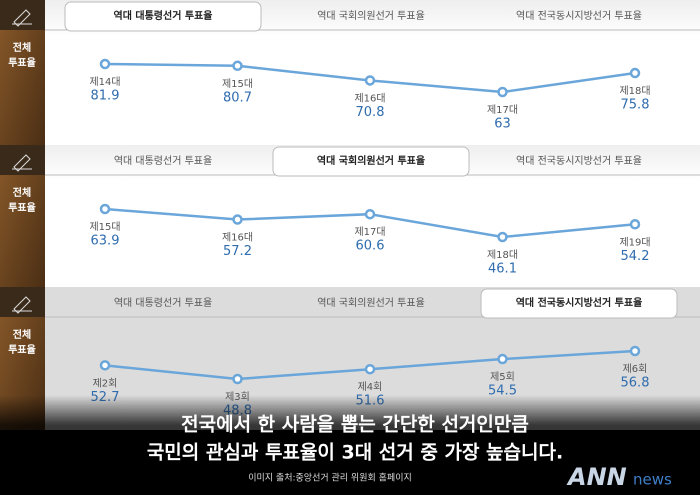 The image size is (700, 495). I want to click on value-label: 54.2, so click(635, 256).